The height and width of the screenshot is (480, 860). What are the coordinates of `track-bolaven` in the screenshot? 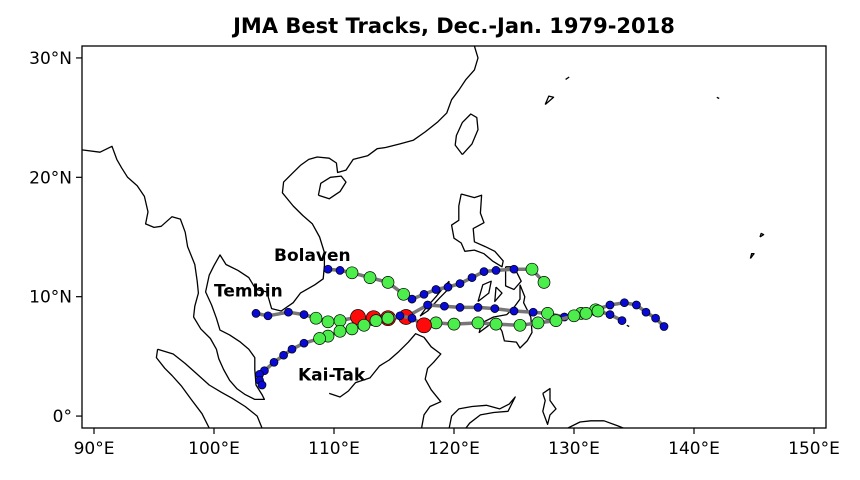 It's located at (437, 283).